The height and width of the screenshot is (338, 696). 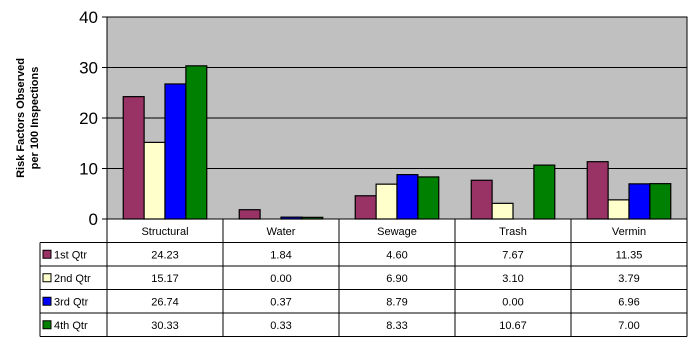 What do you see at coordinates (513, 232) in the screenshot?
I see `category-label-trash: Trash` at bounding box center [513, 232].